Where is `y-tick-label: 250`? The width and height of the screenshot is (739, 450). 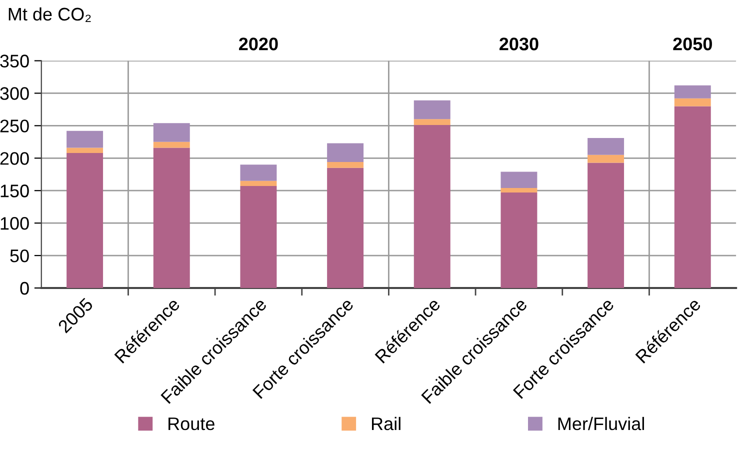 y-tick-label: 250 is located at coordinates (14, 126).